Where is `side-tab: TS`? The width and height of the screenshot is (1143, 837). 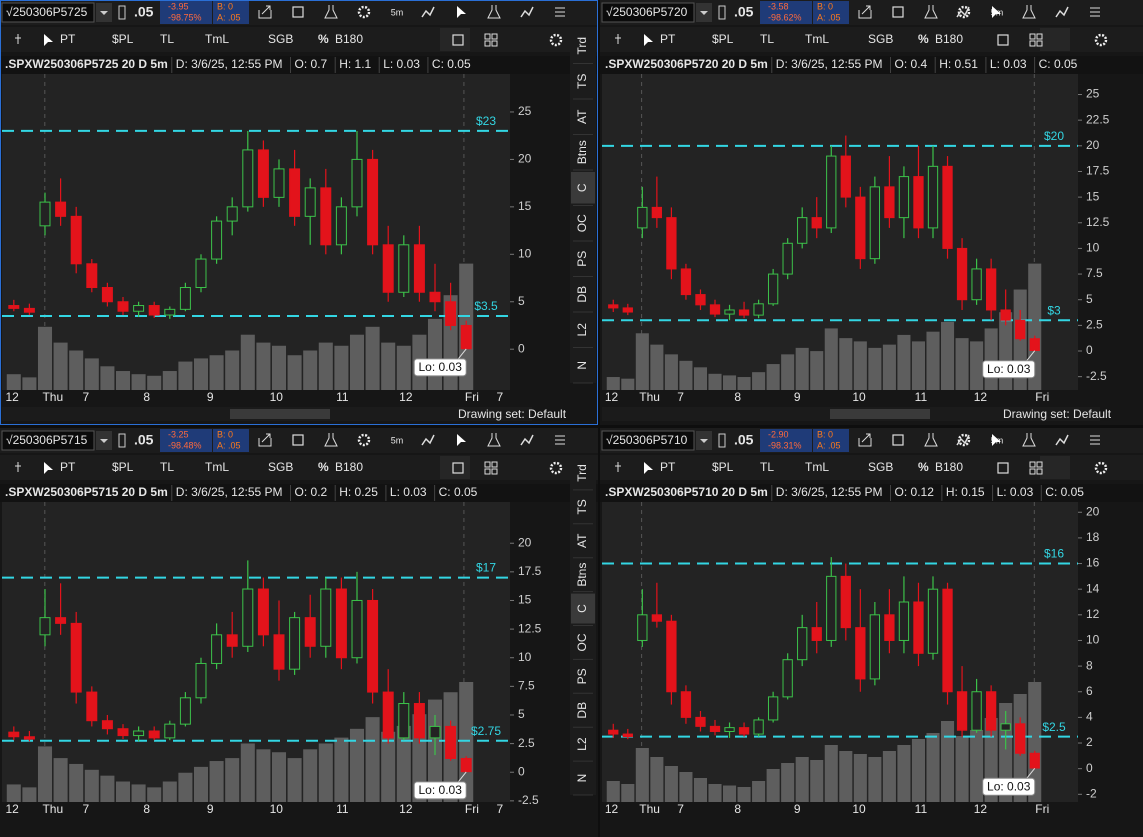
side-tab: TS is located at coordinates (582, 506).